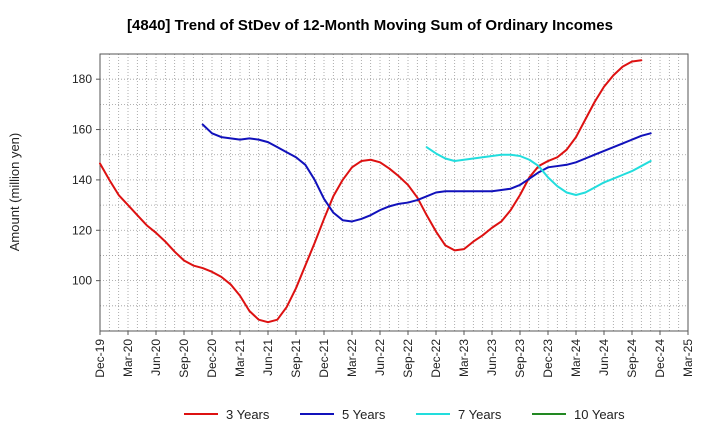 Image resolution: width=720 pixels, height=440 pixels. Describe the element at coordinates (464, 358) in the screenshot. I see `x-tick-label: Mar-23` at that location.